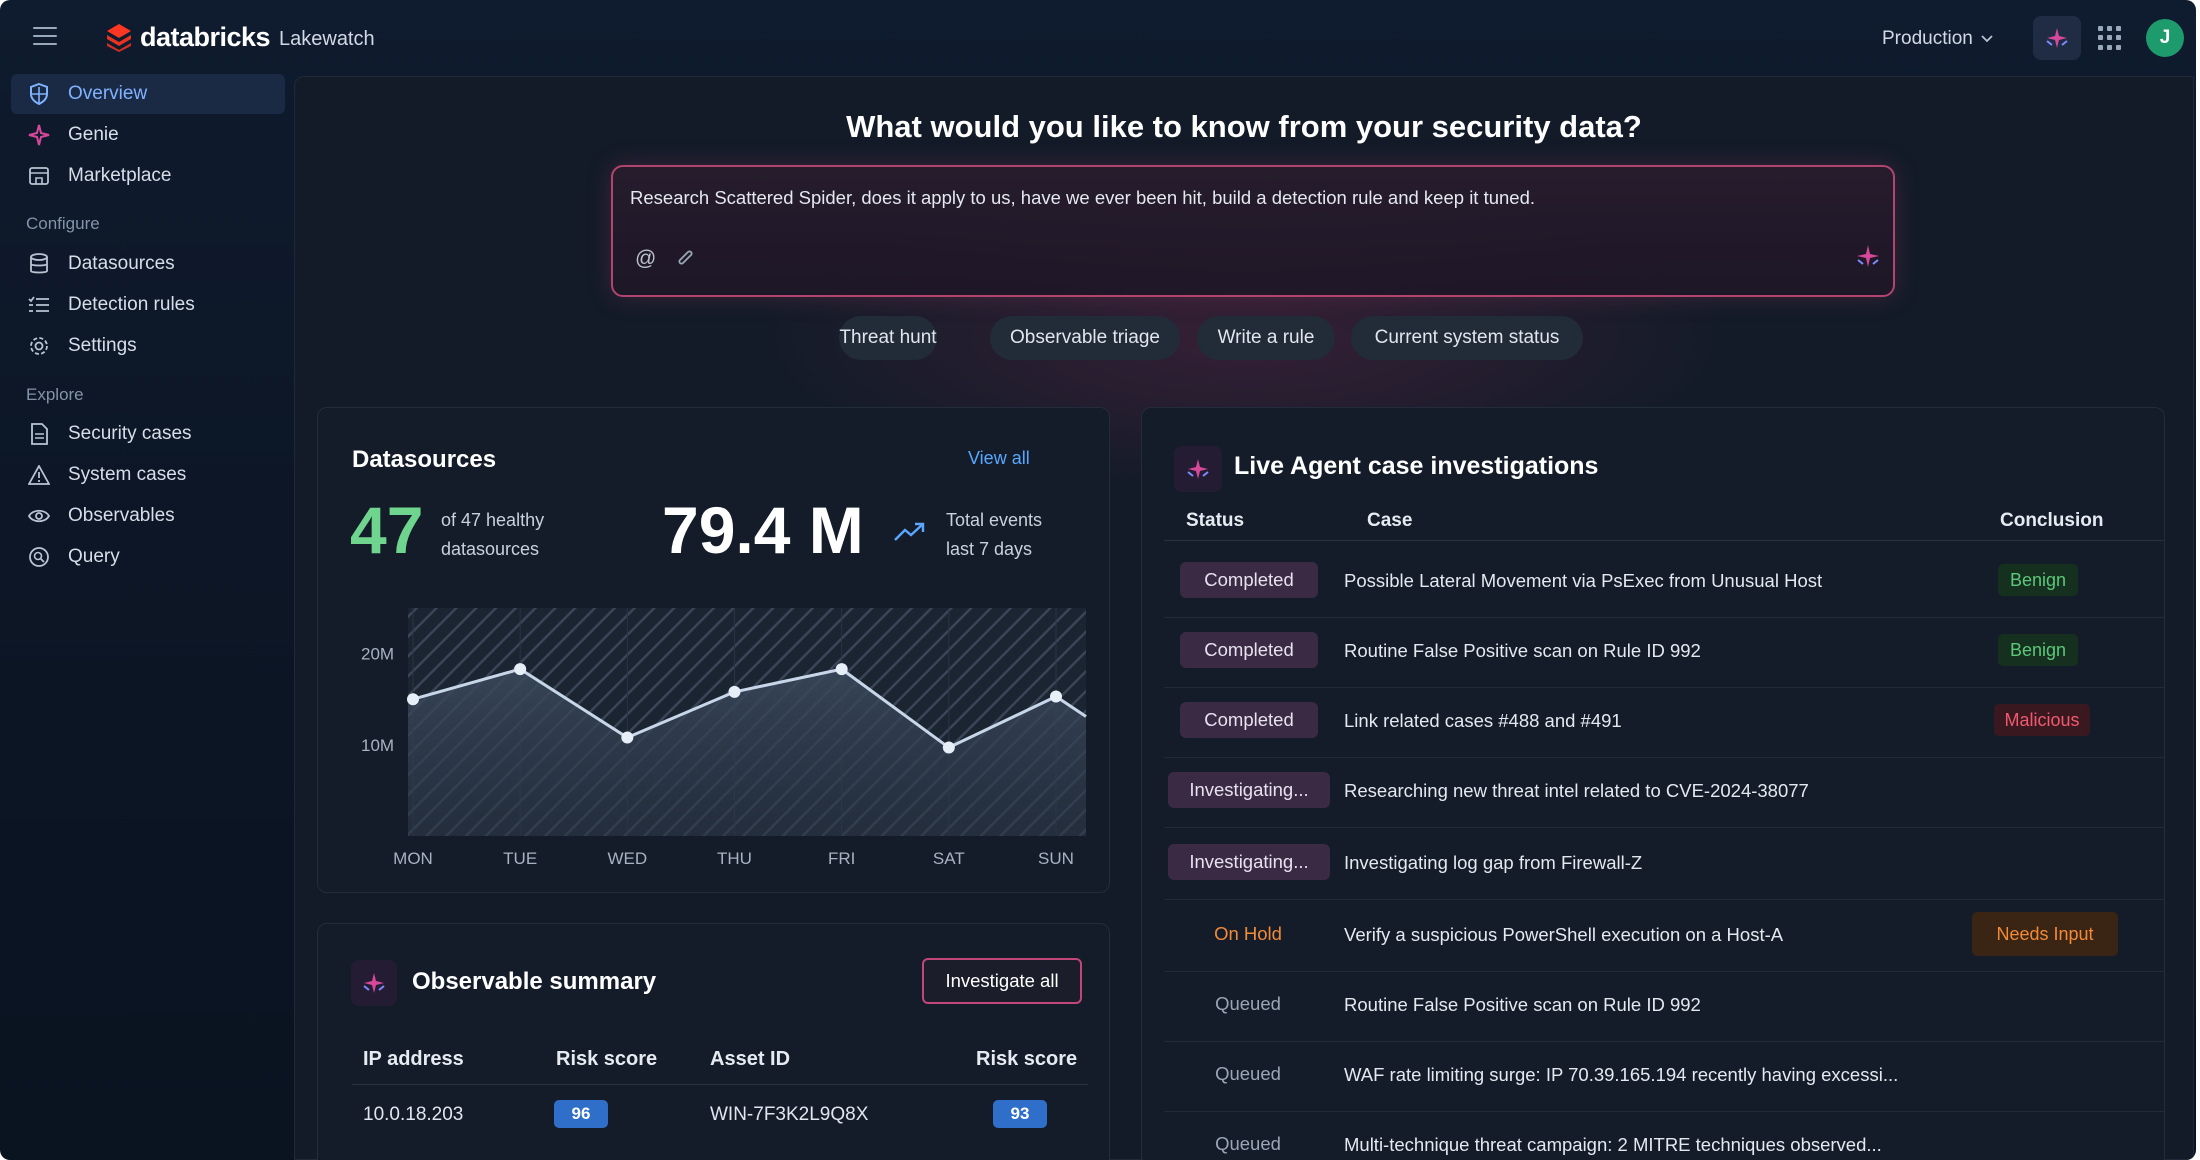 The height and width of the screenshot is (1160, 2200). What do you see at coordinates (413, 1059) in the screenshot?
I see `column-header: IP address` at bounding box center [413, 1059].